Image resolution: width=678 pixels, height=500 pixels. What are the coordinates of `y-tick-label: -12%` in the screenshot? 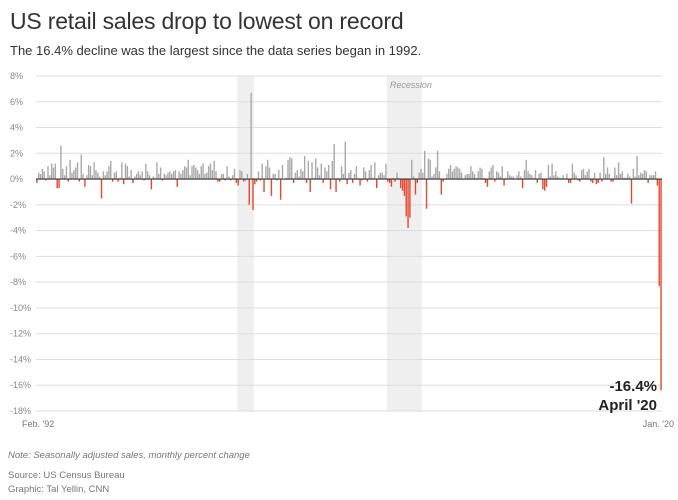 It's located at (20, 334).